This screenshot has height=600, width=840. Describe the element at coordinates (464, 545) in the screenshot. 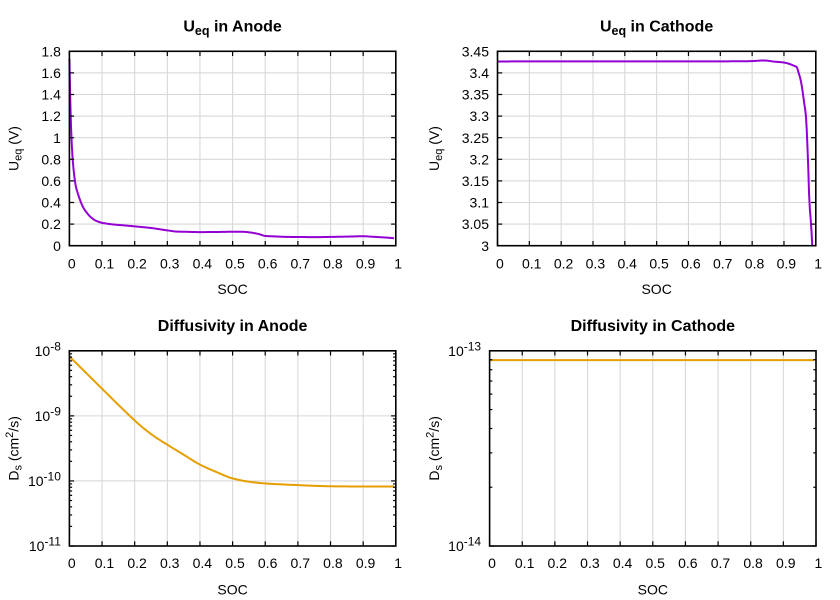

I see `svg-text: 10⁻¹⁴` at that location.